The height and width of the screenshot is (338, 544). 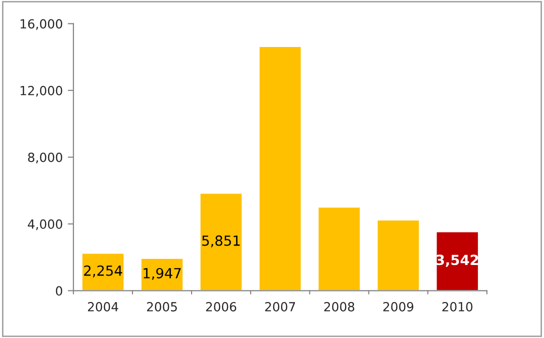 What do you see at coordinates (59, 291) in the screenshot?
I see `y-tick-label: 0` at bounding box center [59, 291].